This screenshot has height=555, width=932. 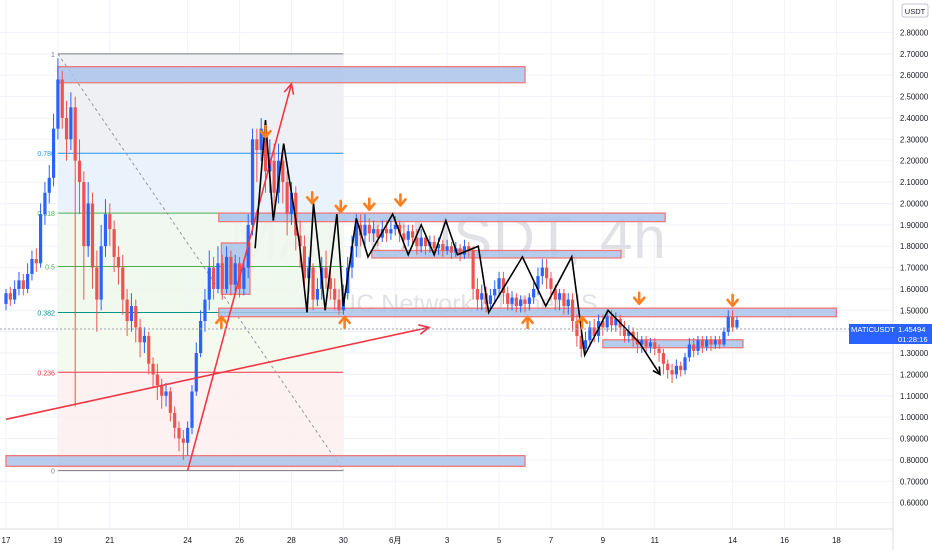 What do you see at coordinates (217, 373) in the screenshot?
I see `red-trend-arrow` at bounding box center [217, 373].